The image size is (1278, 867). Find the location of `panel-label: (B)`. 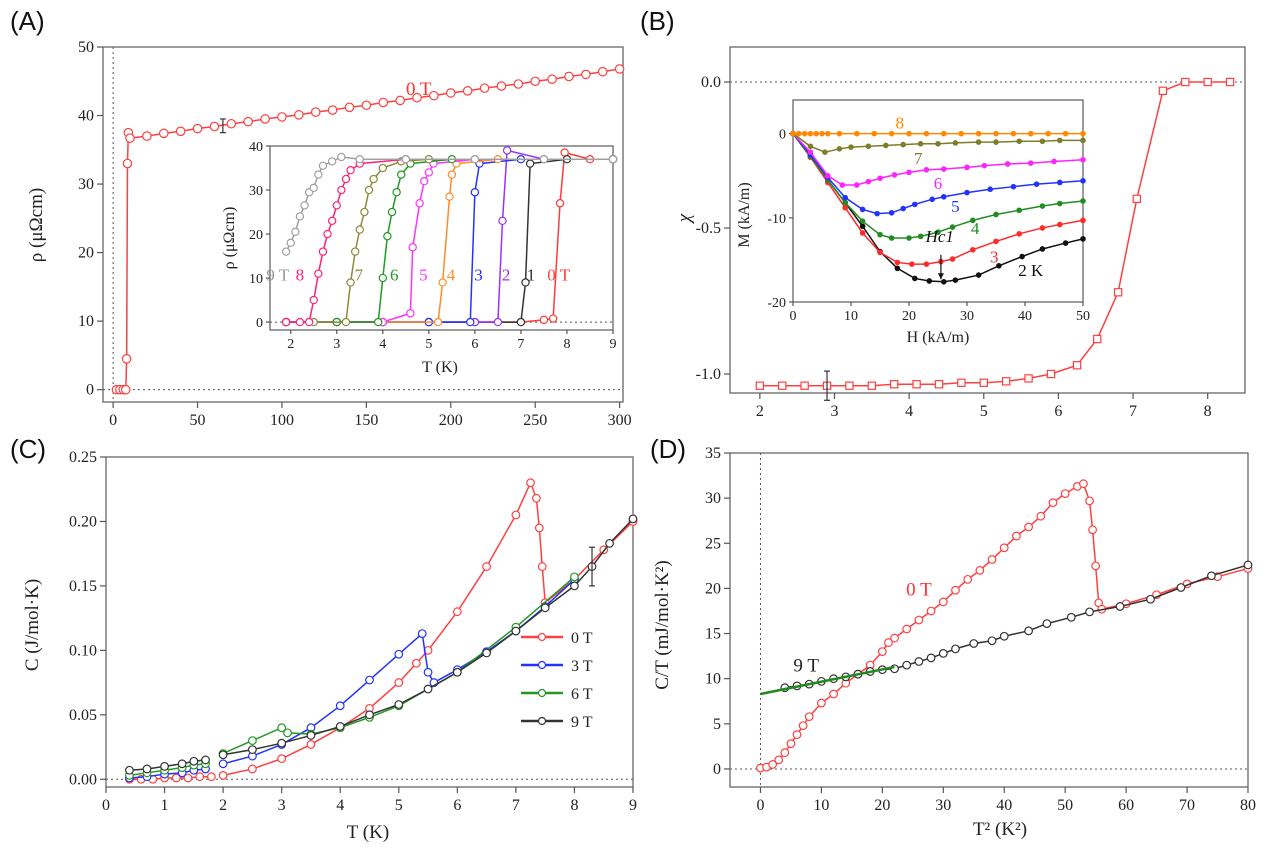

panel-label: (B) is located at coordinates (657, 21).